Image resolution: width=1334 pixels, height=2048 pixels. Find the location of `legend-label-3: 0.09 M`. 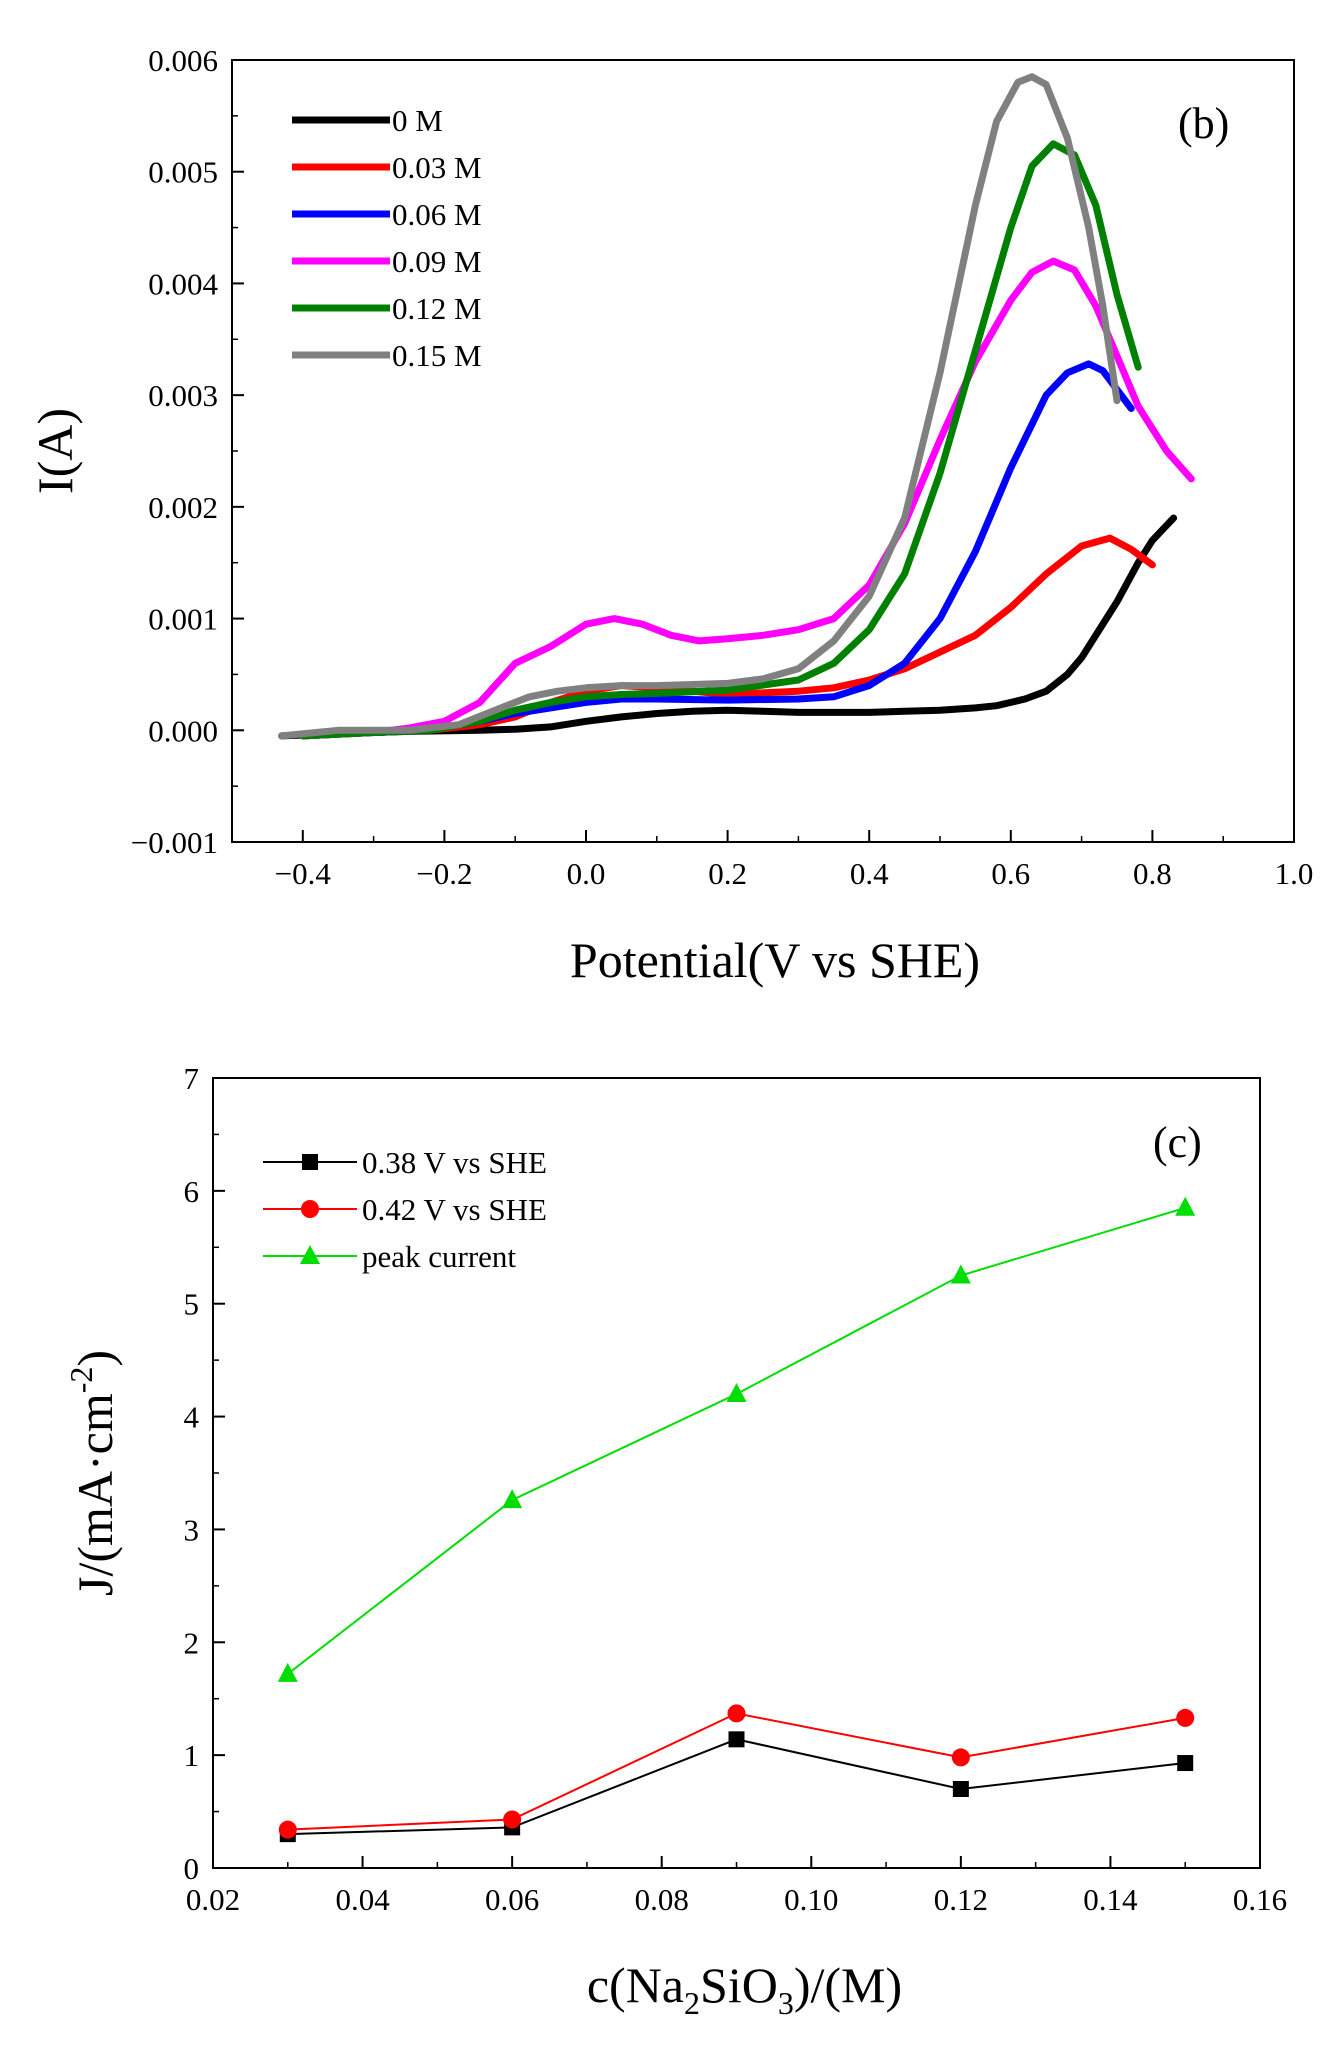

legend-label-3: 0.09 M is located at coordinates (437, 261).